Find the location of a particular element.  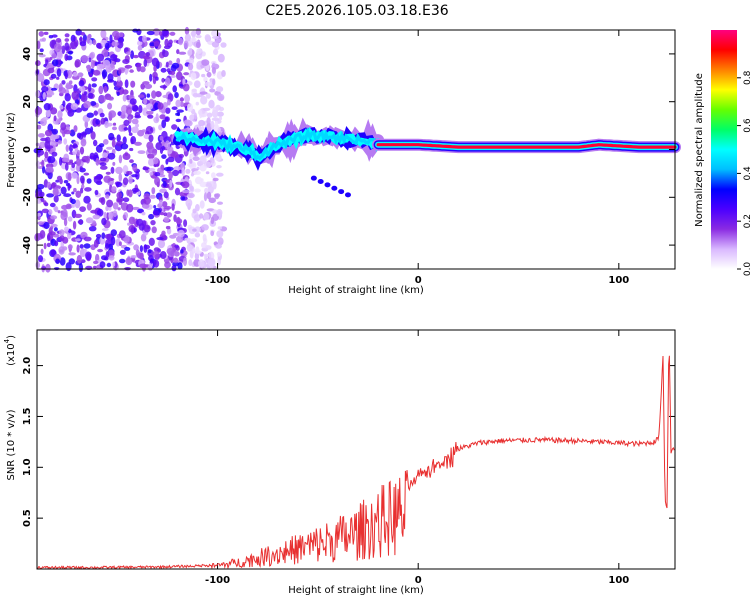

spectrogram-y-tick-label: 20 is located at coordinates (27, 102).